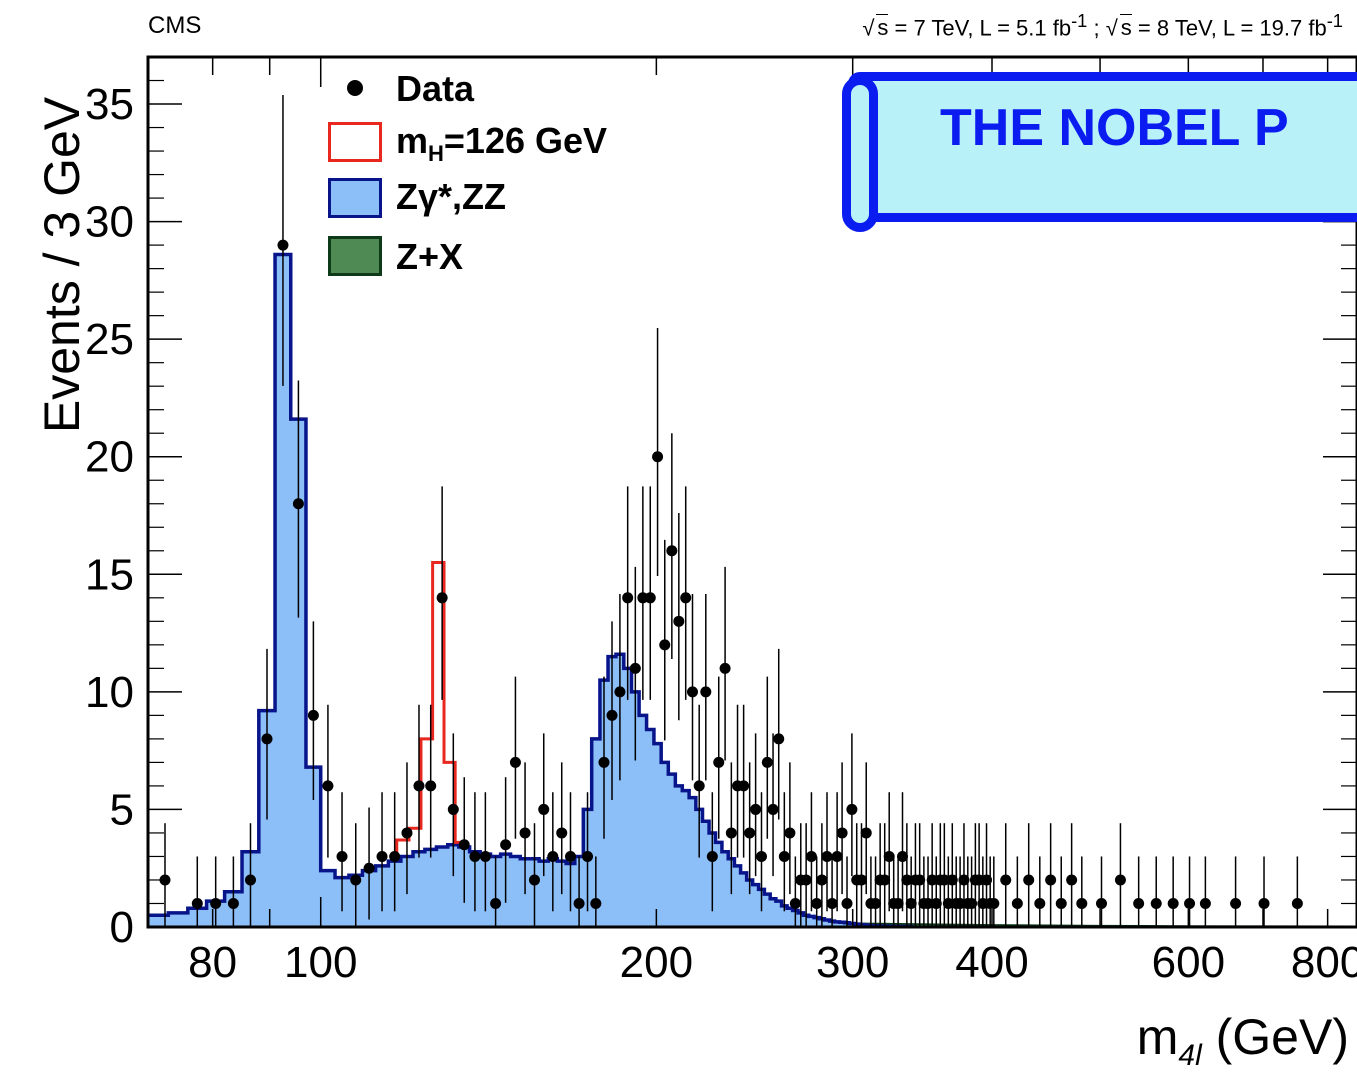 The width and height of the screenshot is (1357, 1078). I want to click on x-tick-label: 400, so click(991, 962).